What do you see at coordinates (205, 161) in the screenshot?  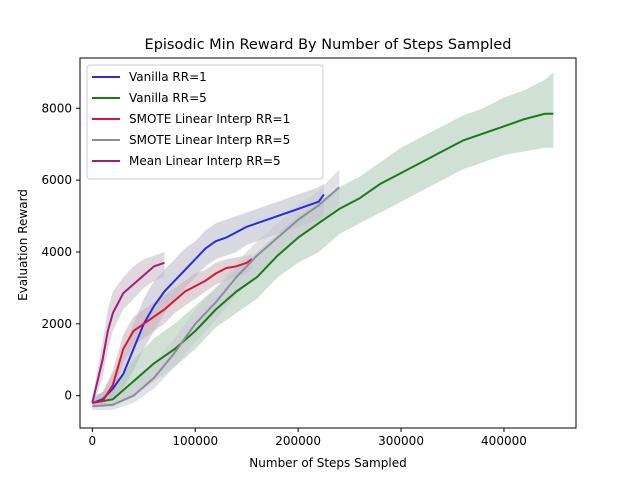 I see `legend-label-5: Mean Linear Interp RR=5` at bounding box center [205, 161].